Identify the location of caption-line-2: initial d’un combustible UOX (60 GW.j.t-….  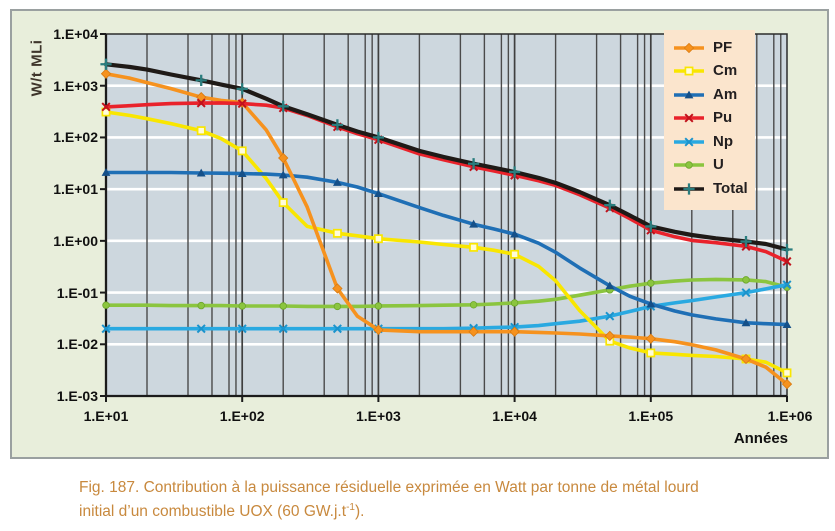
(222, 510).